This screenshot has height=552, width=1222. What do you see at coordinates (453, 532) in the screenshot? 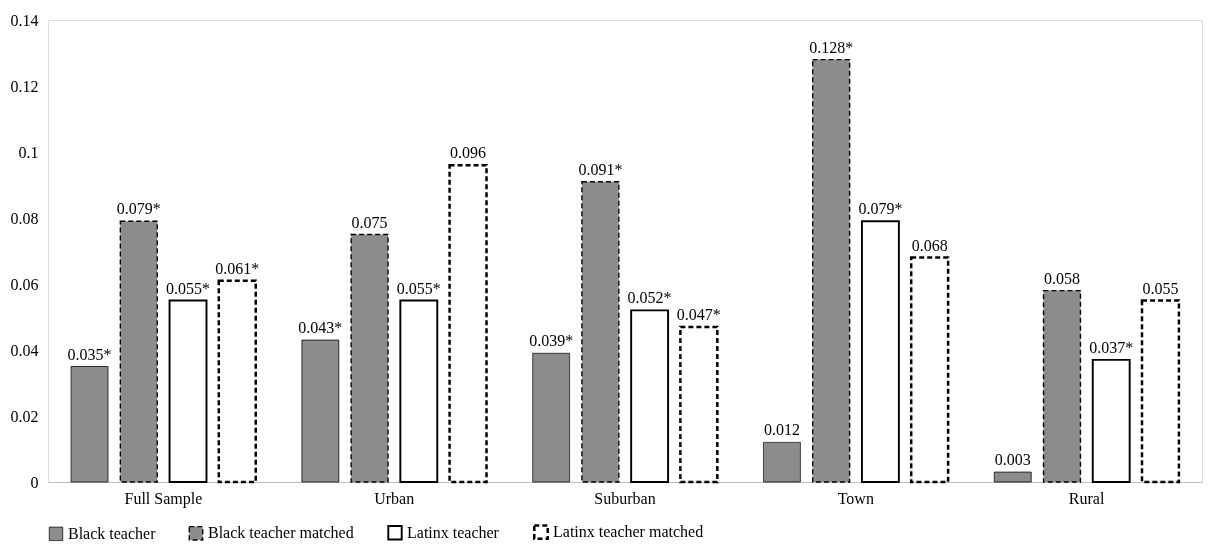
I see `legend-label: Latinx teacher` at bounding box center [453, 532].